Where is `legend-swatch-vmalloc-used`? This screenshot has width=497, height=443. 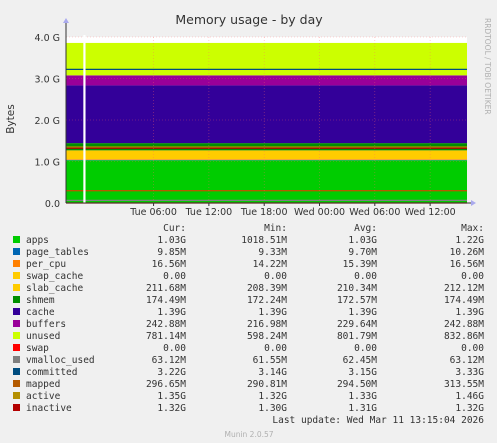 legend-swatch-vmalloc-used is located at coordinates (16, 359).